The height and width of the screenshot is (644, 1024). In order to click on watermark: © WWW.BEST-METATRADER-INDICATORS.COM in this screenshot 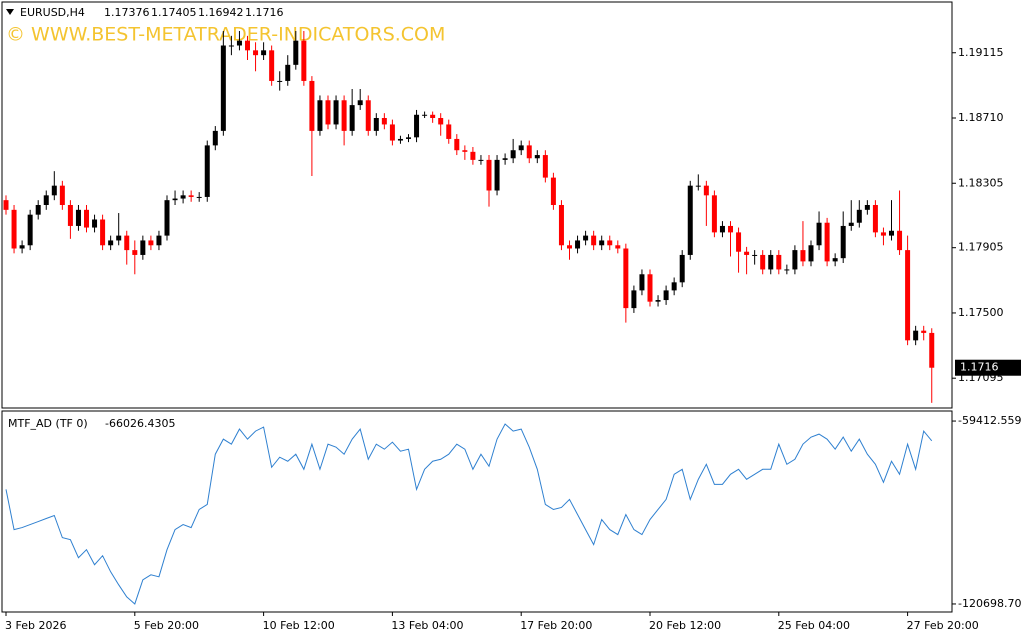, I will do `click(225, 35)`.